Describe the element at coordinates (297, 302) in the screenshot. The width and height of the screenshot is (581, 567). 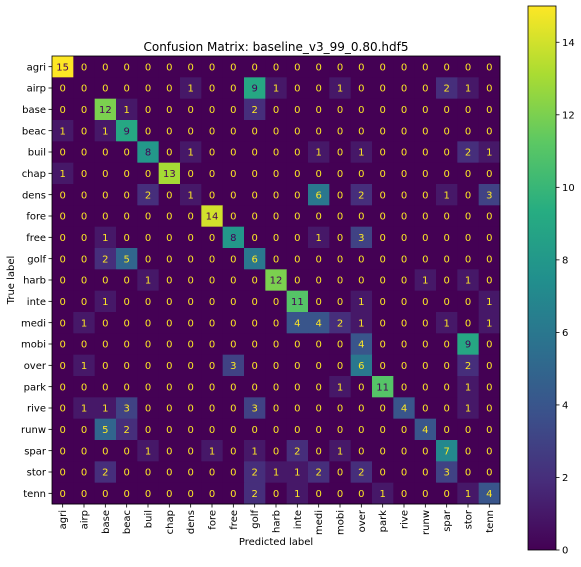
I see `cell-value-label: 11` at that location.